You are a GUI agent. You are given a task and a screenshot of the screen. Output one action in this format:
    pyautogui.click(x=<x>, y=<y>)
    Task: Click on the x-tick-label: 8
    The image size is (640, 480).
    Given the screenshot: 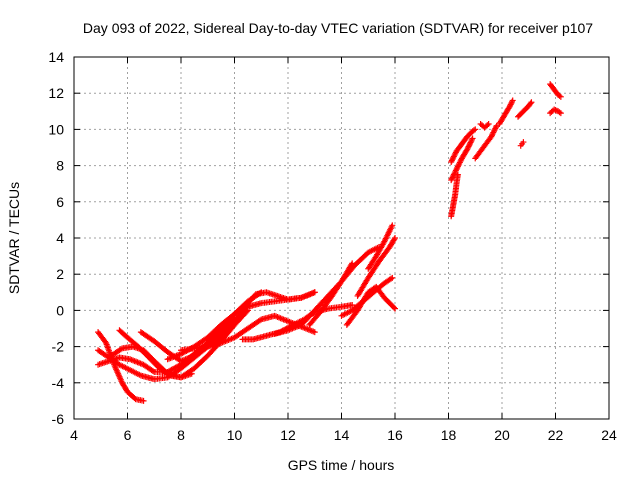 What is the action you would take?
    pyautogui.click(x=181, y=435)
    